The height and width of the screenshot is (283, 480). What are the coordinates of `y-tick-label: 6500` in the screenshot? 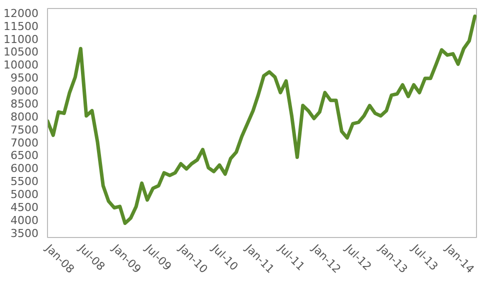 It's located at (24, 155).